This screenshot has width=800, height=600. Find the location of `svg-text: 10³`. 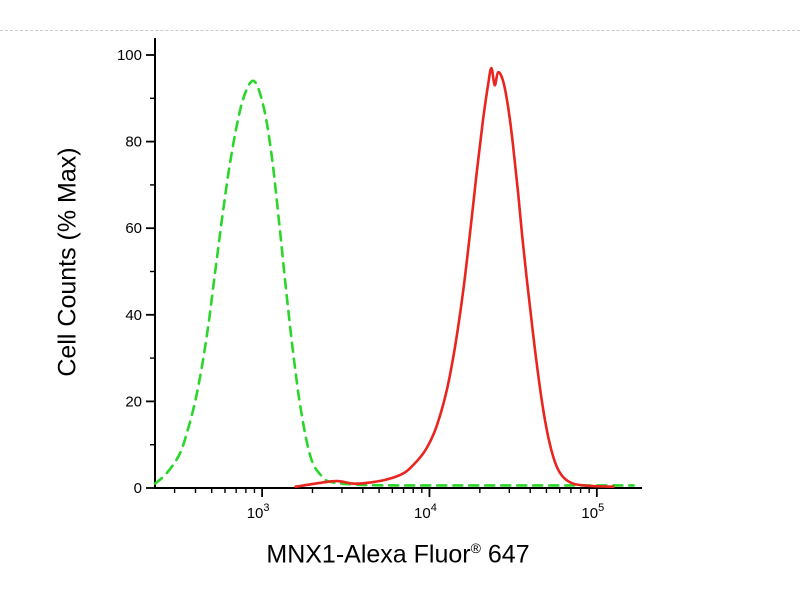

svg-text: 10³ is located at coordinates (258, 512).